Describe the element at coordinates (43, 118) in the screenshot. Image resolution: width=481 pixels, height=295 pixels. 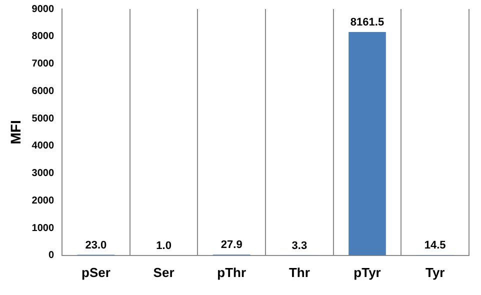
I see `y-tick-label: 5000` at that location.